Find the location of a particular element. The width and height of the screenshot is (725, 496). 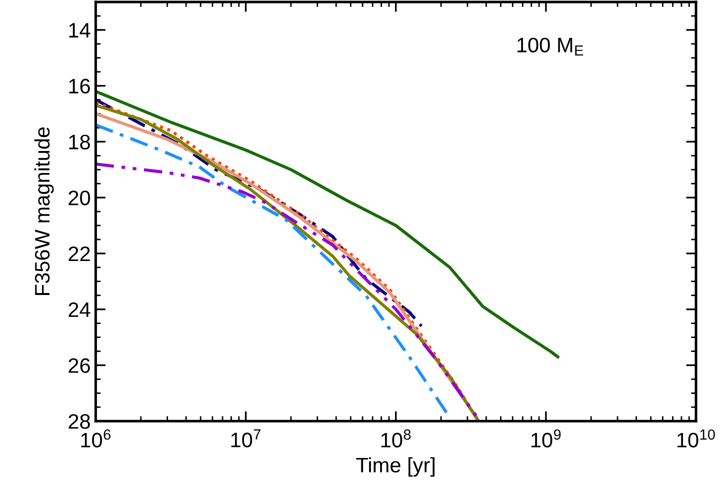

x-axis-title: Time [yr] is located at coordinates (395, 467).